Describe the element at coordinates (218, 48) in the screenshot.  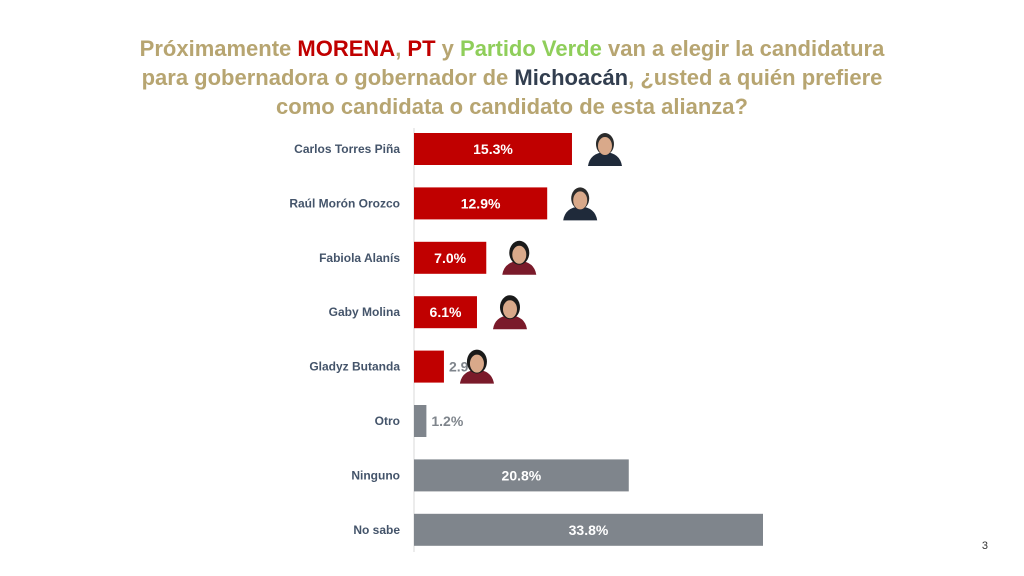
I see `title-part-1: Próximamente` at that location.